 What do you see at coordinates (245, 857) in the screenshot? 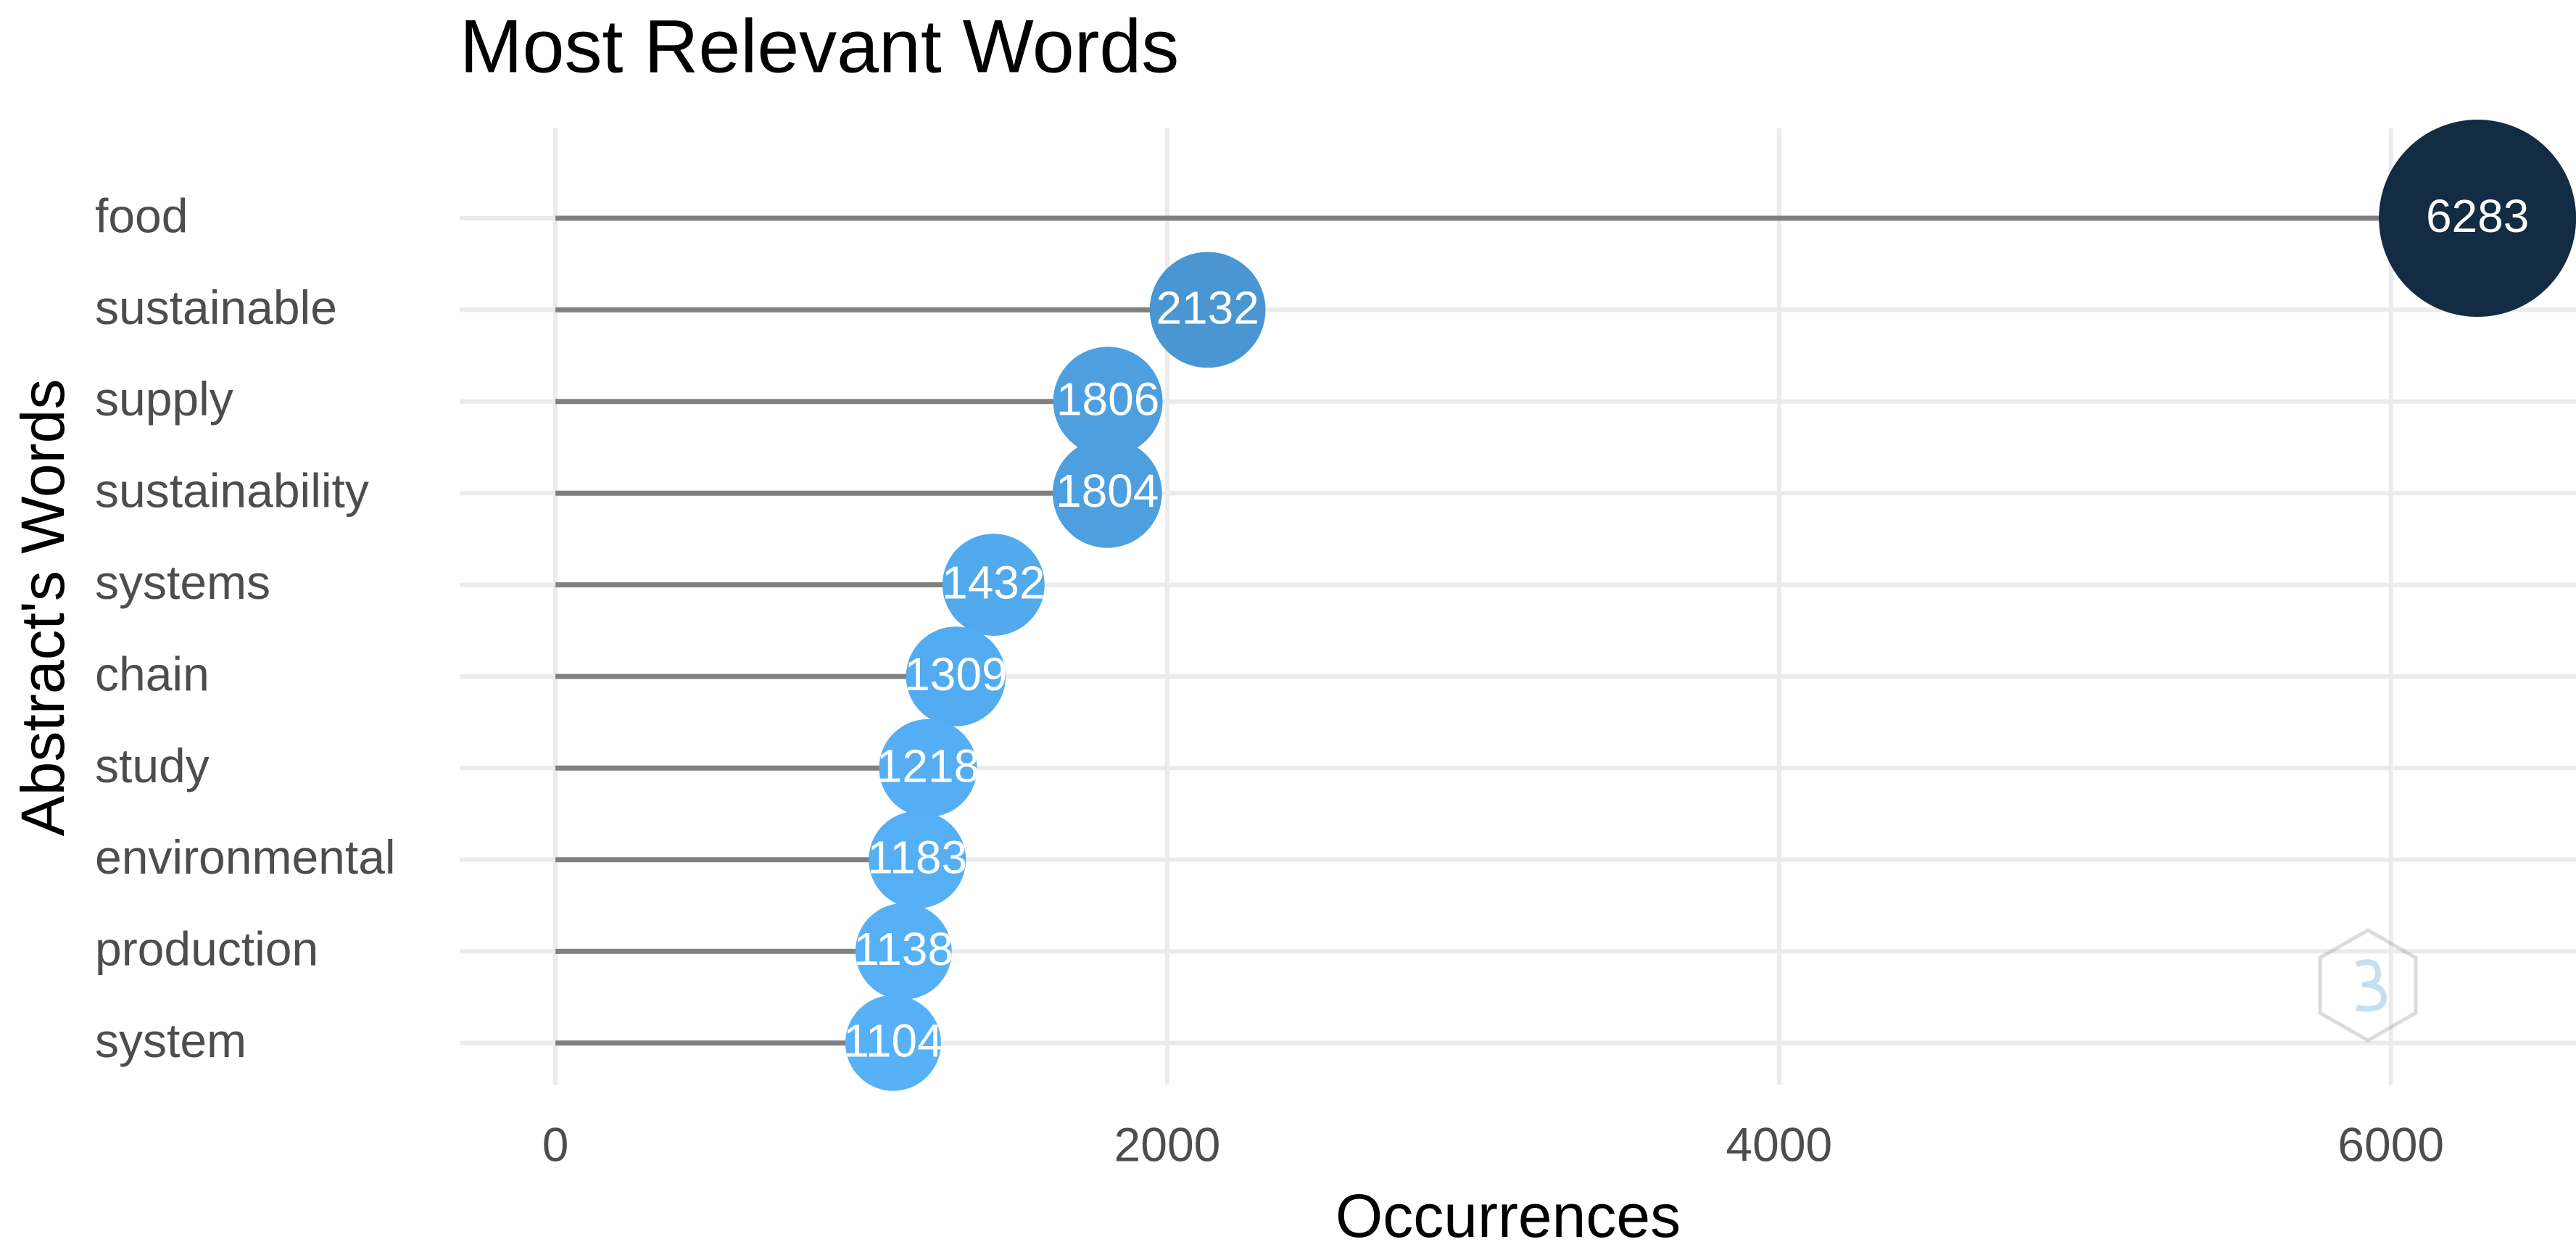
I see `y-tick-label: environmental` at bounding box center [245, 857].